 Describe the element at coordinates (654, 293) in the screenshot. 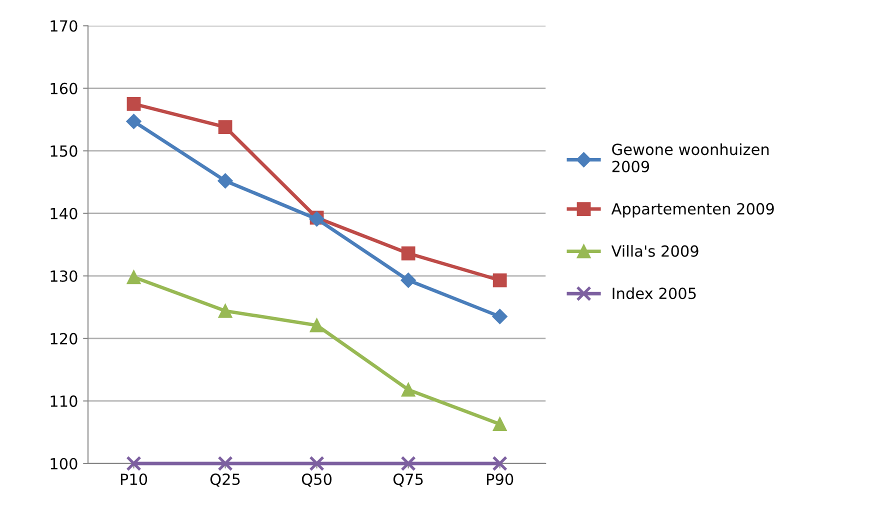

I see `legend-label: Index 2005` at that location.